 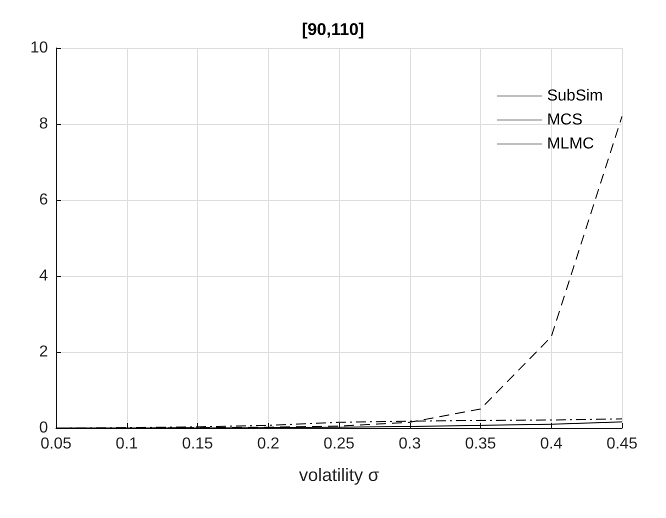 I want to click on y-tick-label: 0, so click(x=43, y=428).